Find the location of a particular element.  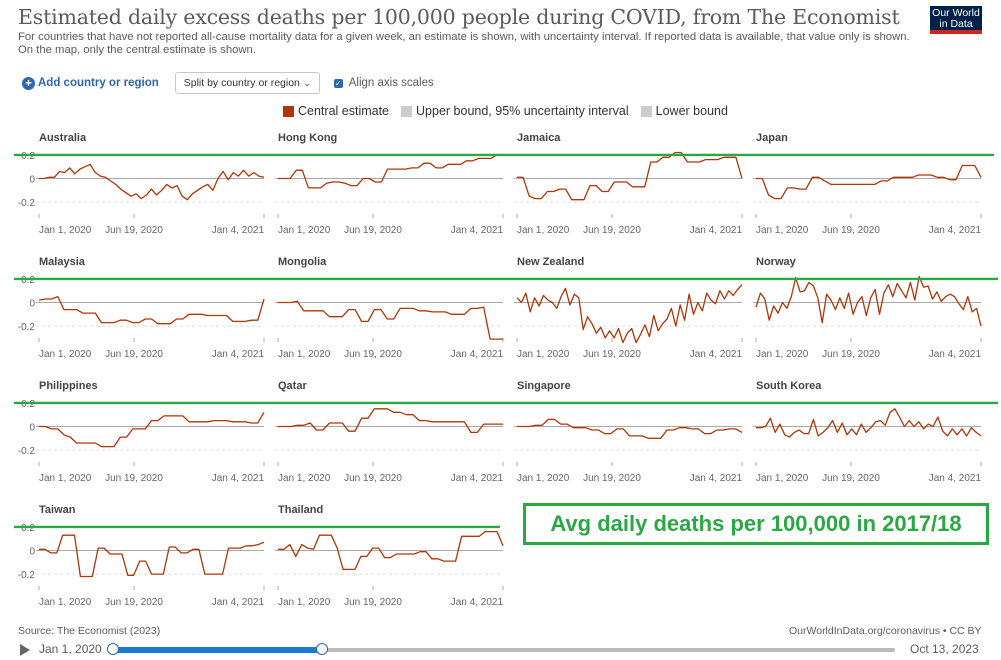

legend-item-lower: Lower bound is located at coordinates (684, 111).